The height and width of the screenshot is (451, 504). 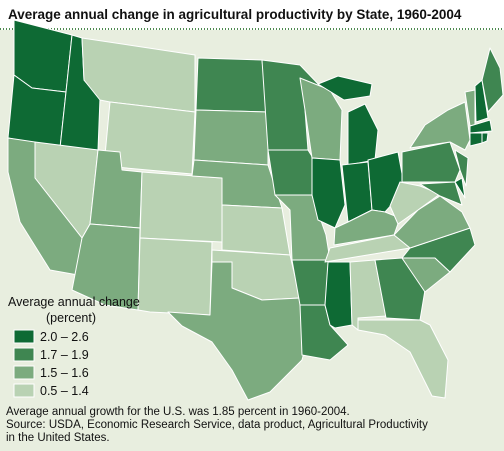 What do you see at coordinates (74, 302) in the screenshot?
I see `legend-title: Average annual change` at bounding box center [74, 302].